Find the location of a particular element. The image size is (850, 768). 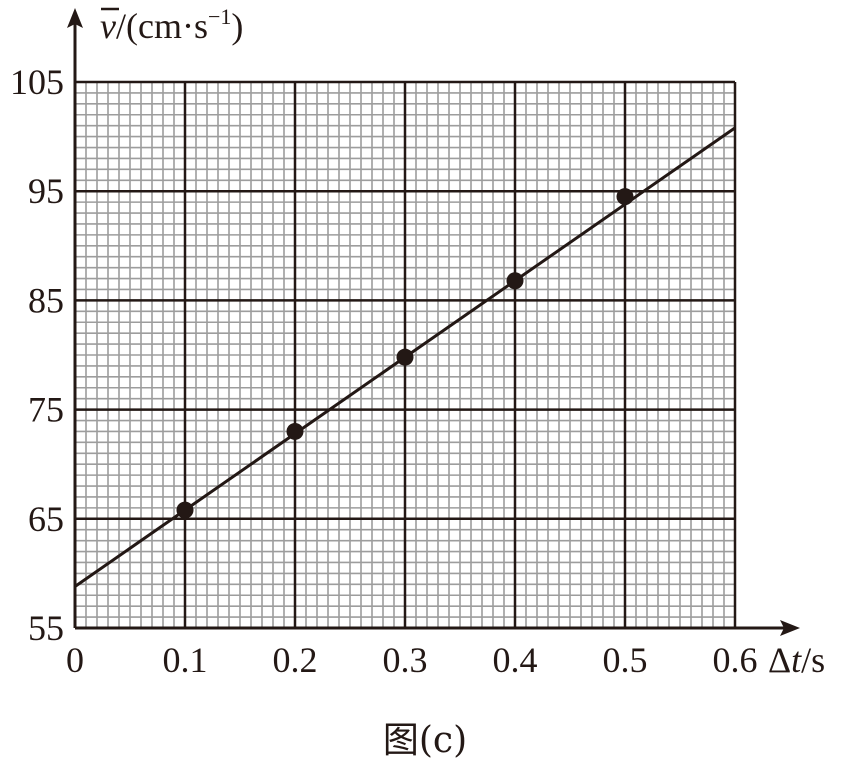

y-axis-close: ) is located at coordinates (237, 26).